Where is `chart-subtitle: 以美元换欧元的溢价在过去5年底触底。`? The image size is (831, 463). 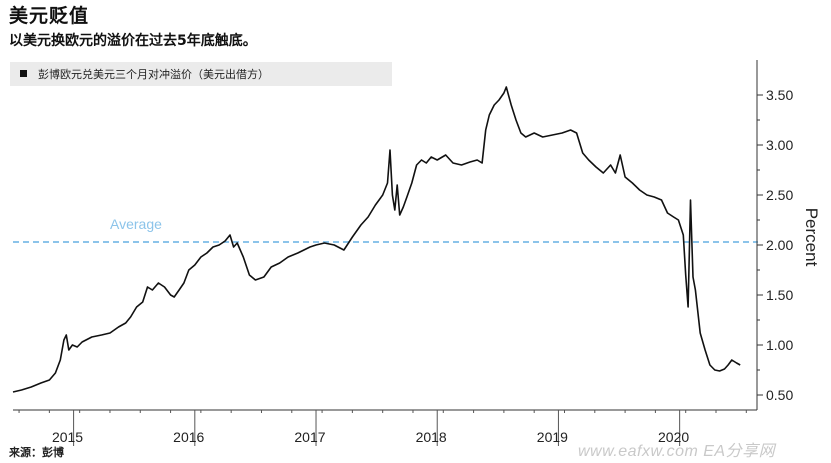
chart-subtitle: 以美元换欧元的溢价在过去5年底触底。 is located at coordinates (133, 41).